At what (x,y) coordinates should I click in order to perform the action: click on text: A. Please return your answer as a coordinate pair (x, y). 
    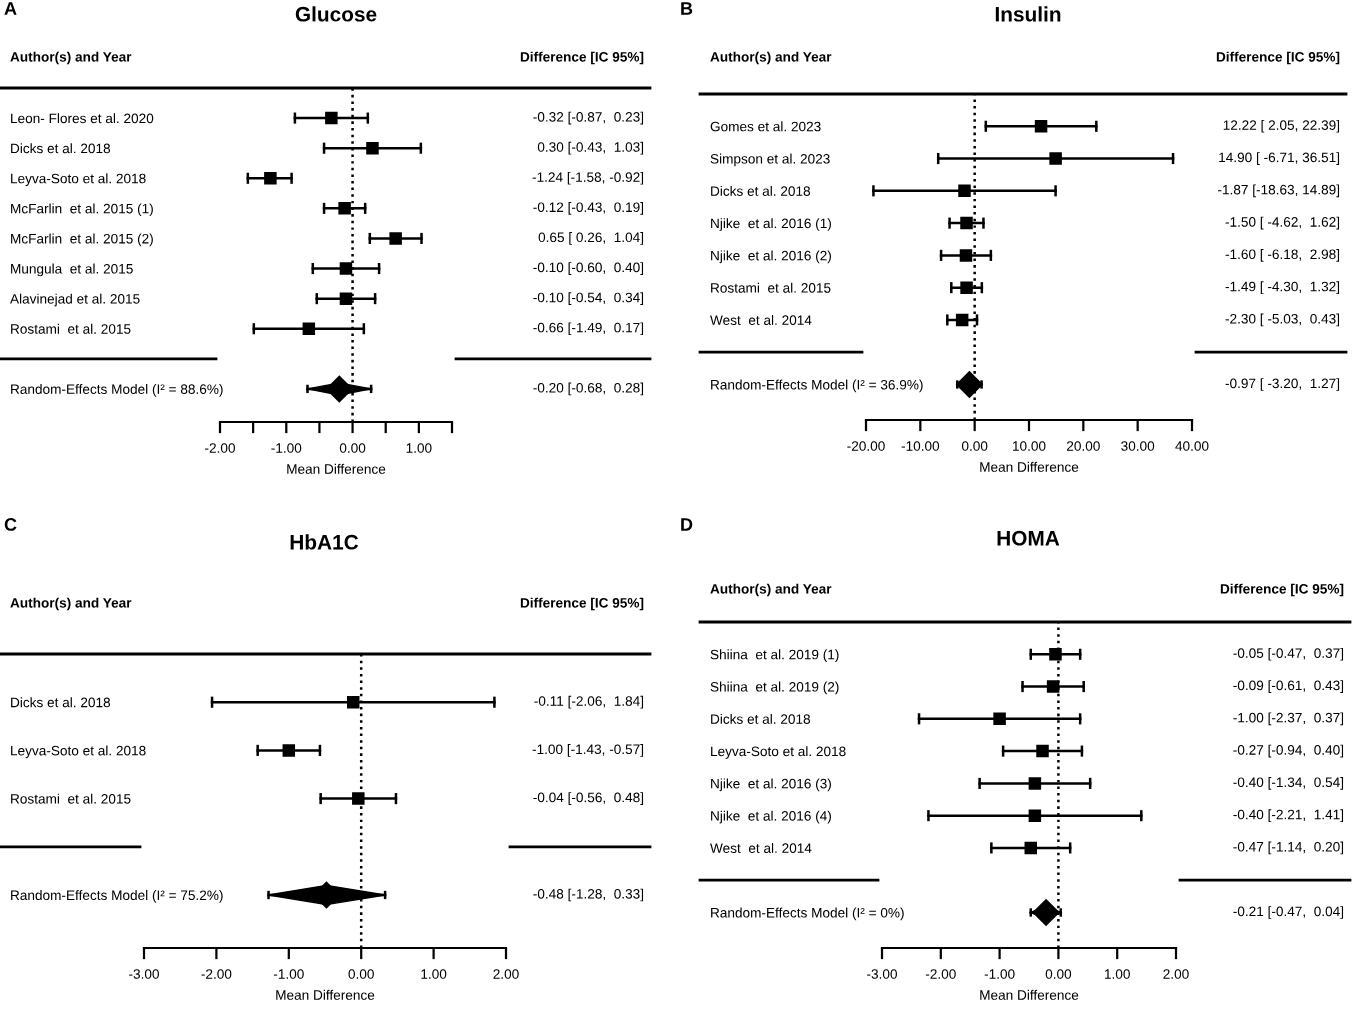
    Looking at the image, I should click on (10, 8).